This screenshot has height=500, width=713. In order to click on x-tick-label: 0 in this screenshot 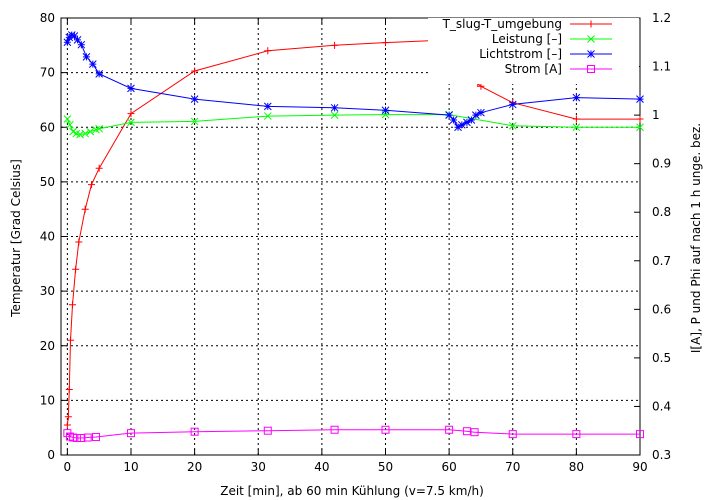, I will do `click(68, 467)`.